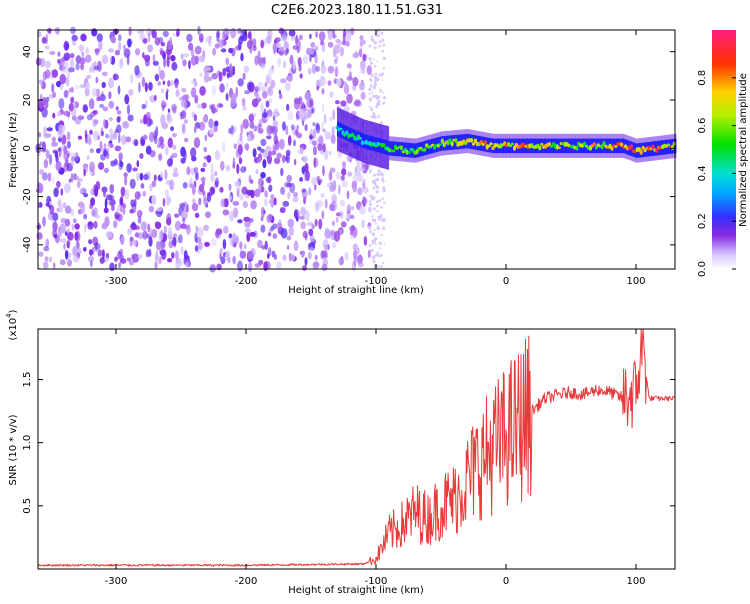  Describe the element at coordinates (116, 281) in the screenshot. I see `spectrogram-x-tick-label: -300` at that location.